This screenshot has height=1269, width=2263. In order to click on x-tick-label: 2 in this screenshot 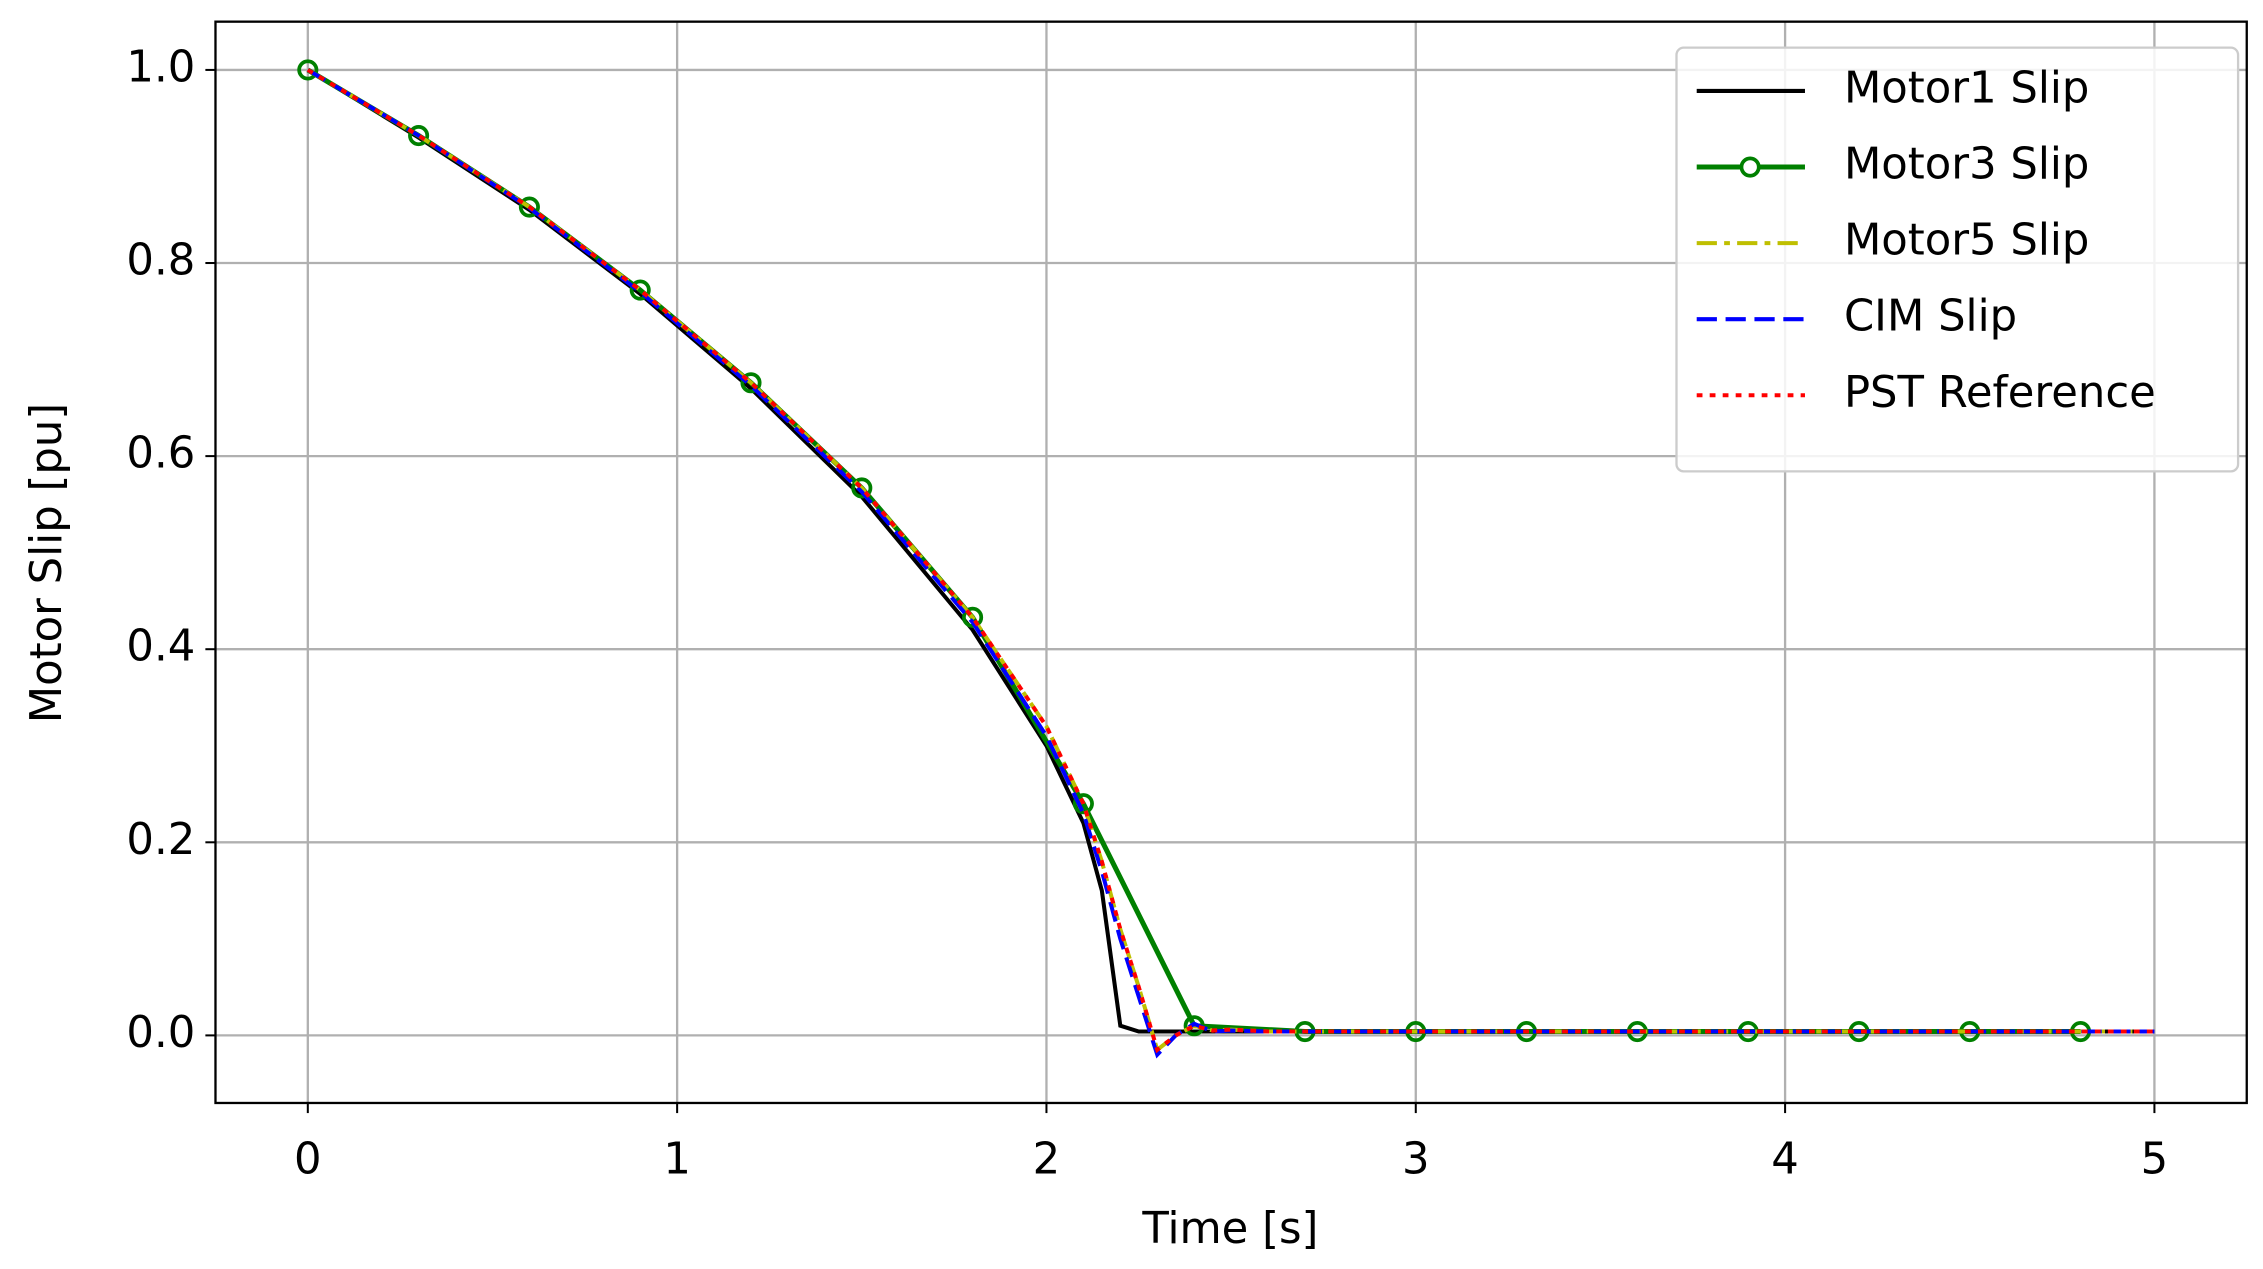, I will do `click(1047, 1160)`.